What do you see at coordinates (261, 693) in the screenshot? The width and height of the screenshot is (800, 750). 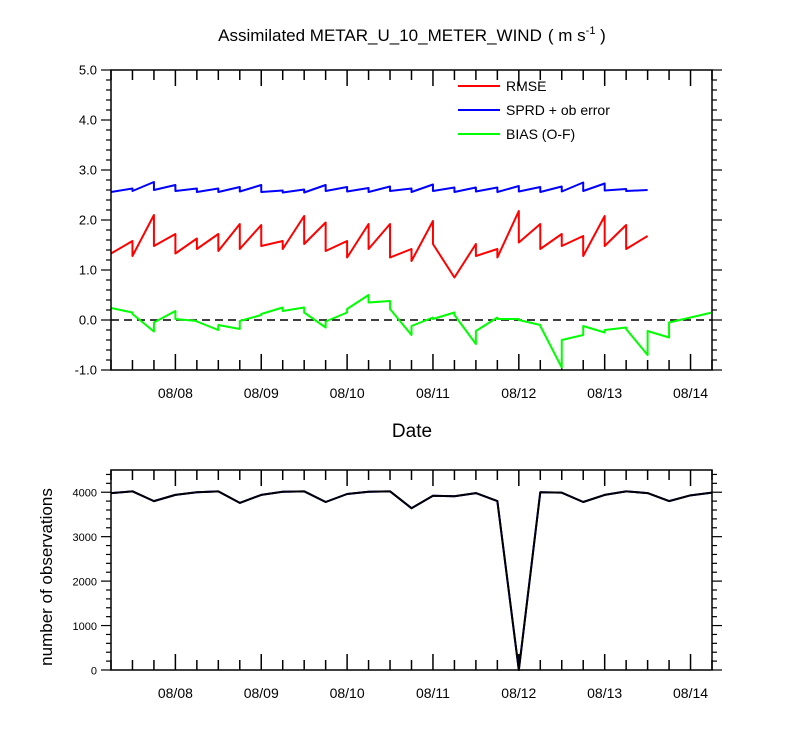 I see `bot-x-tick-label: 08/09` at bounding box center [261, 693].